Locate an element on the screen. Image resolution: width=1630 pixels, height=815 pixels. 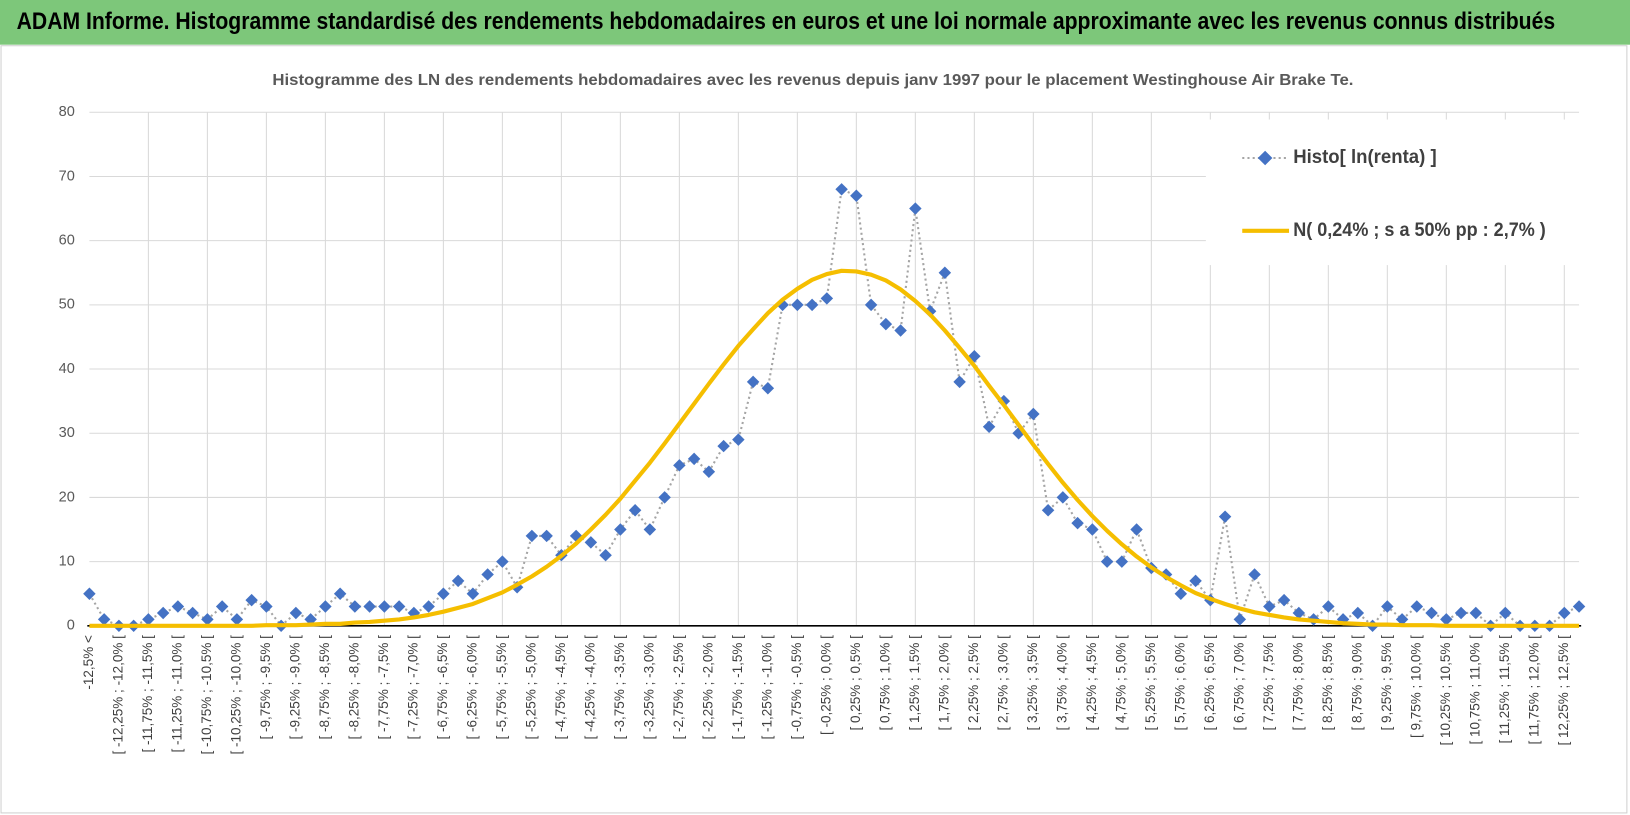
x-tick-label: [ 5,75% ; 6,0% [ is located at coordinates (1179, 683).